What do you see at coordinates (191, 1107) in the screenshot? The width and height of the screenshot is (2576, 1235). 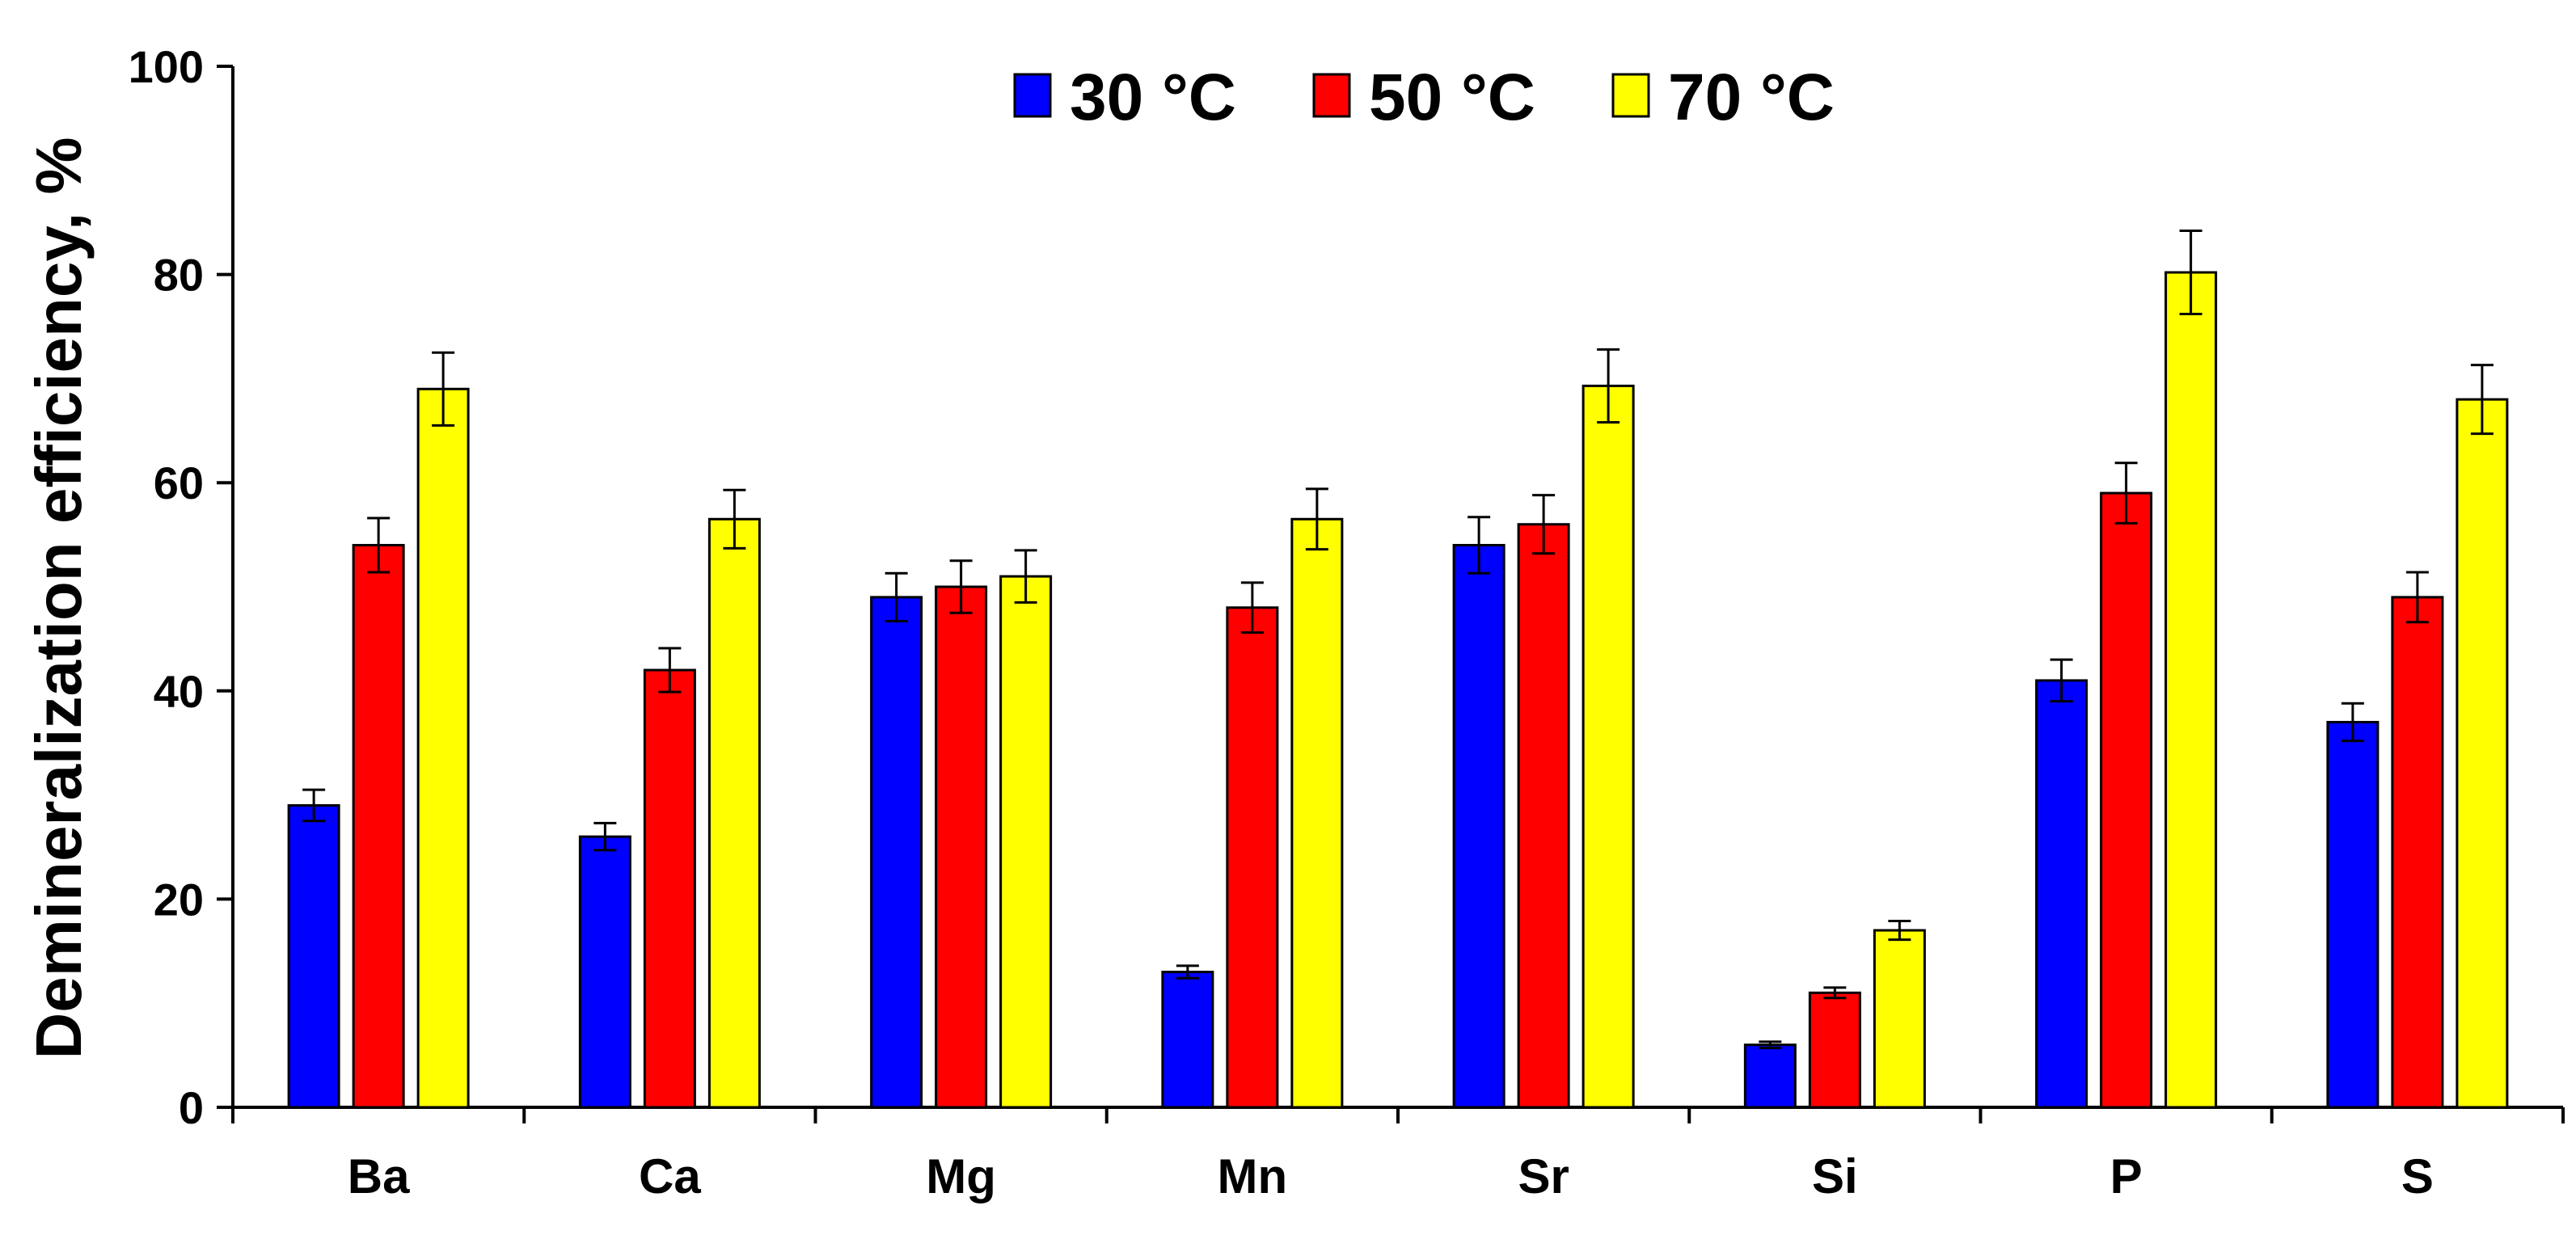 I see `y-tick-label: 0` at bounding box center [191, 1107].